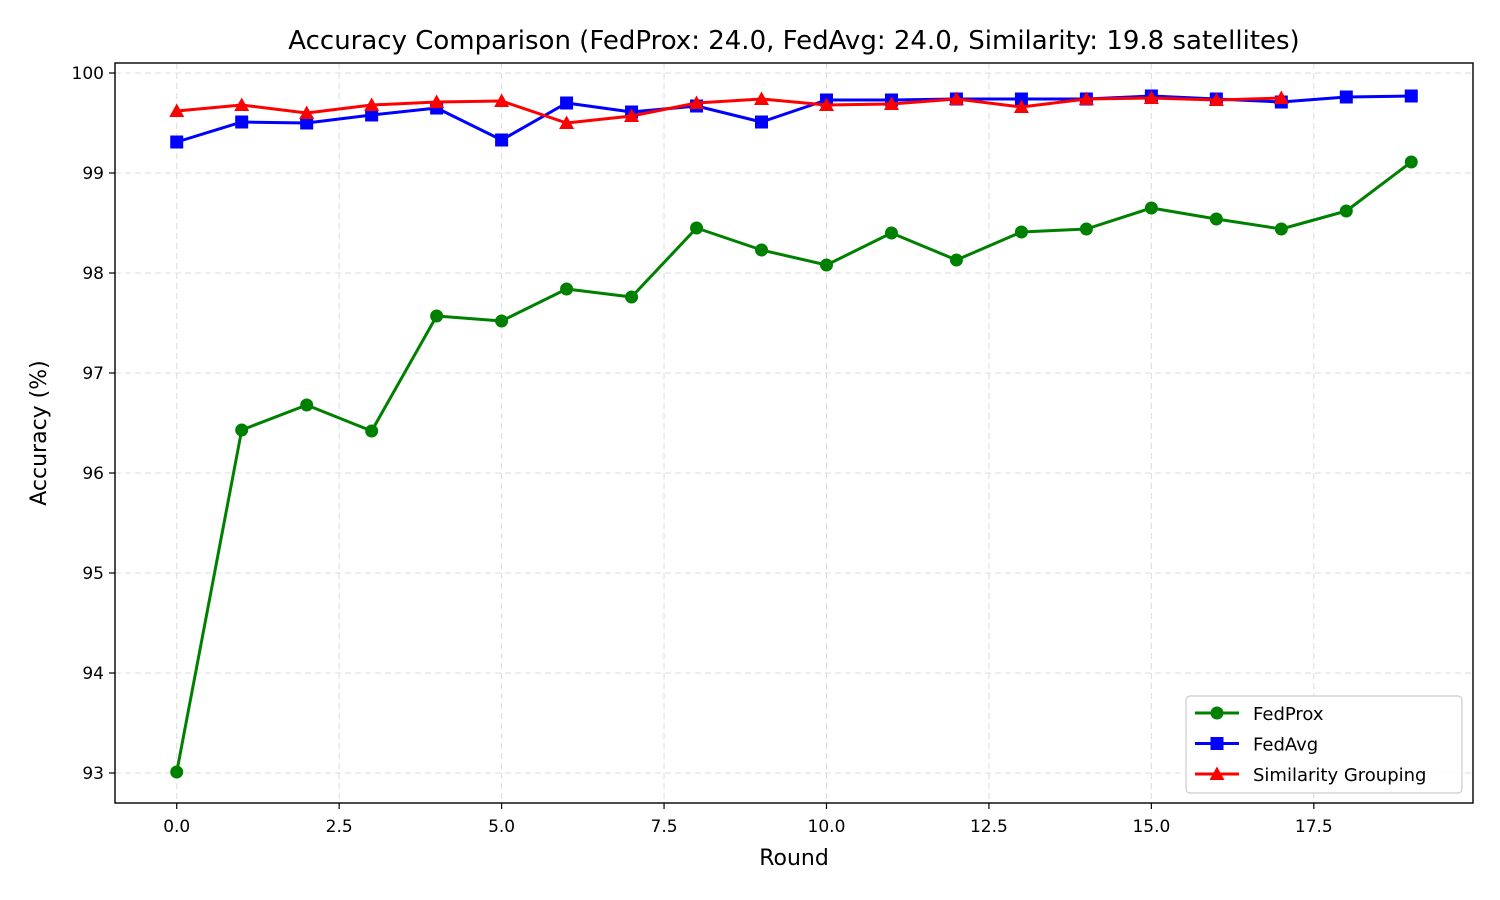 This screenshot has height=900, width=1500. I want to click on y-tick-label: 99, so click(93, 174).